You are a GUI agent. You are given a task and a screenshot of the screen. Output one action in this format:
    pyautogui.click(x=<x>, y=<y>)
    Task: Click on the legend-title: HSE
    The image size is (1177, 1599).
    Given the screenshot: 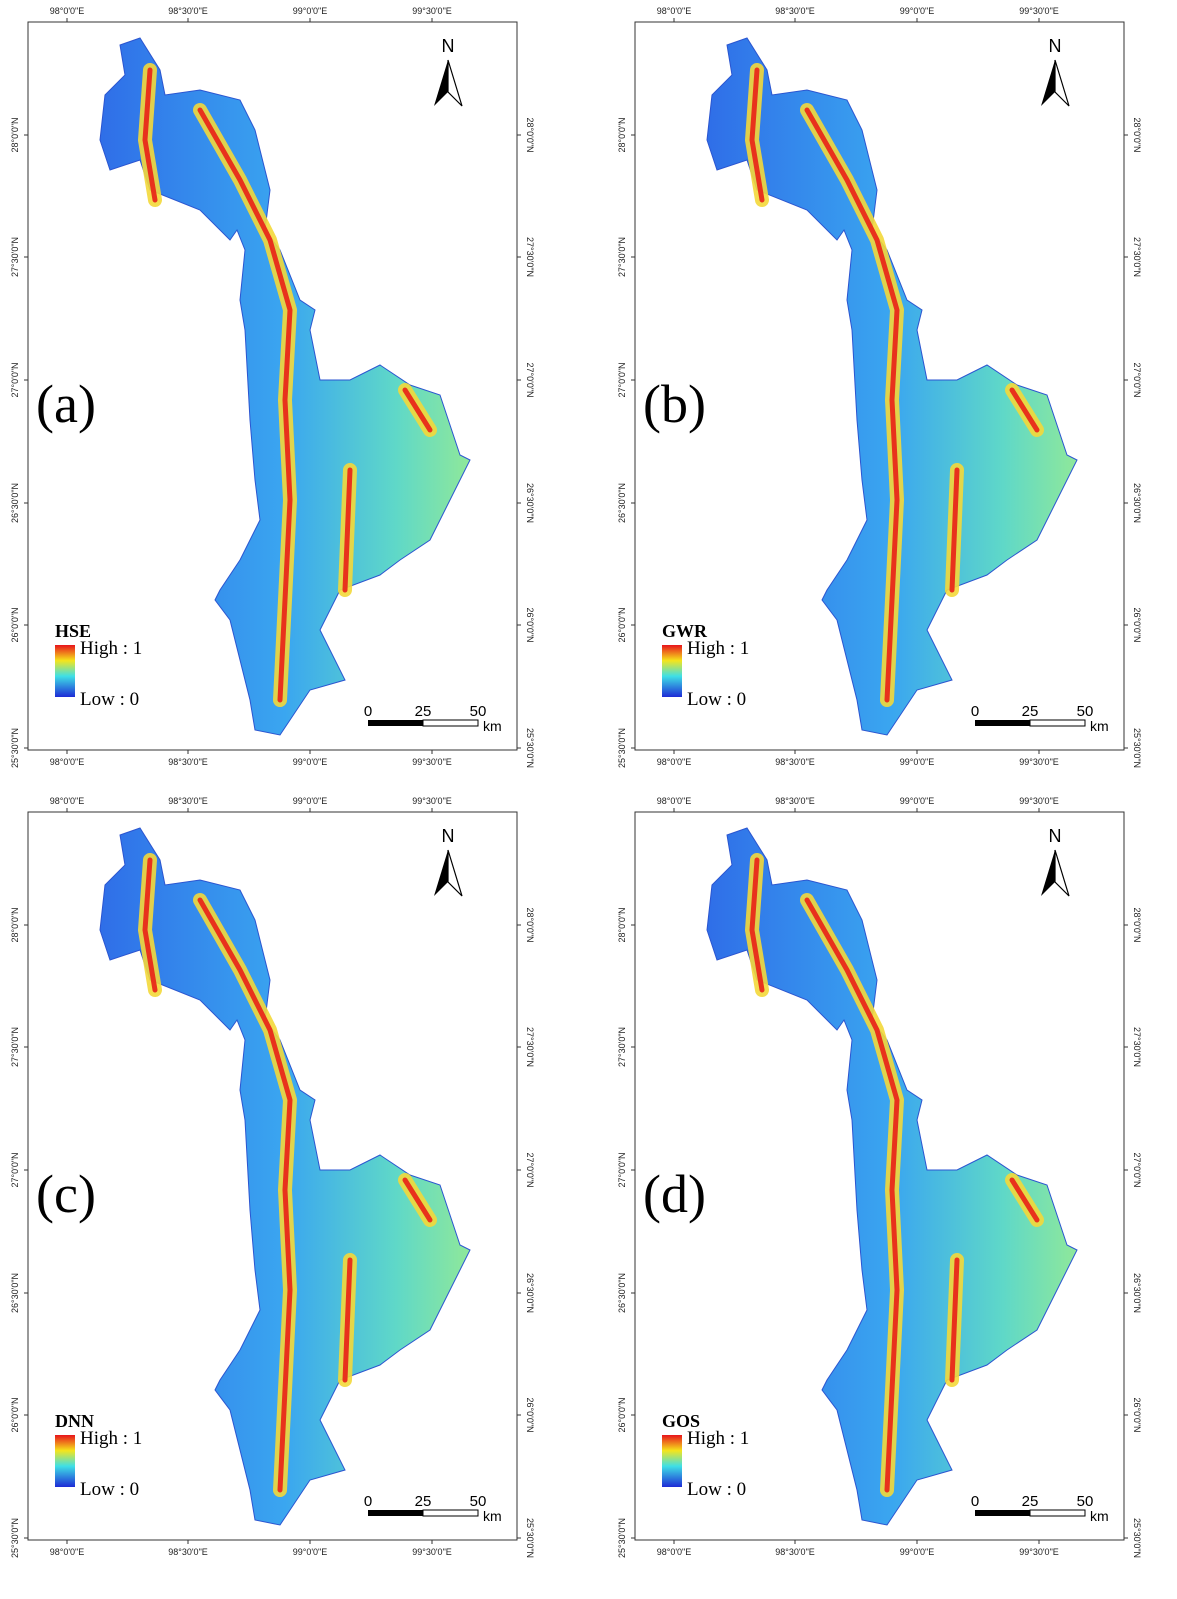 What is the action you would take?
    pyautogui.click(x=73, y=631)
    